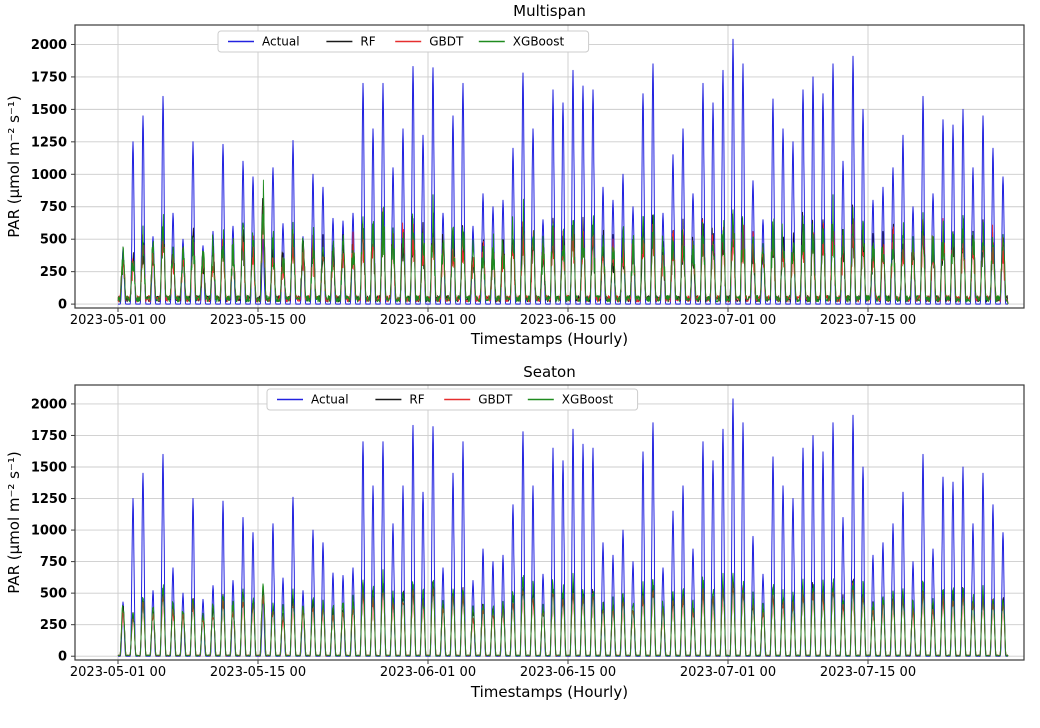  What do you see at coordinates (549, 11) in the screenshot?
I see `chart-title: Multispan` at bounding box center [549, 11].